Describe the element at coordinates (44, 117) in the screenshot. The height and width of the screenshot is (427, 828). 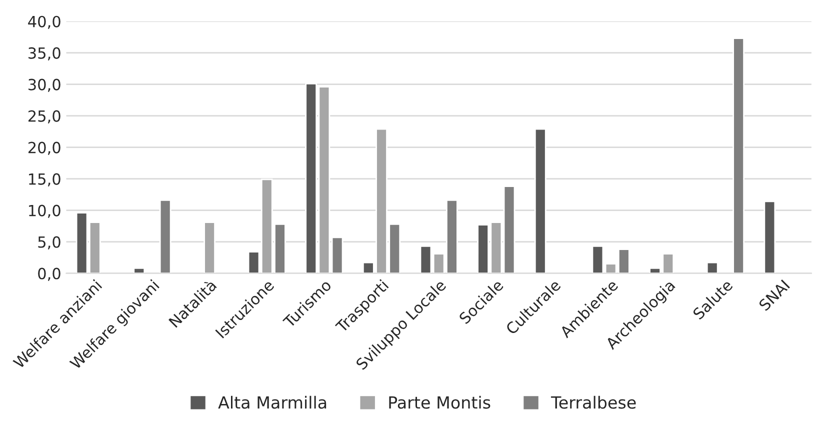
I see `y-tick-label: 25,0` at that location.